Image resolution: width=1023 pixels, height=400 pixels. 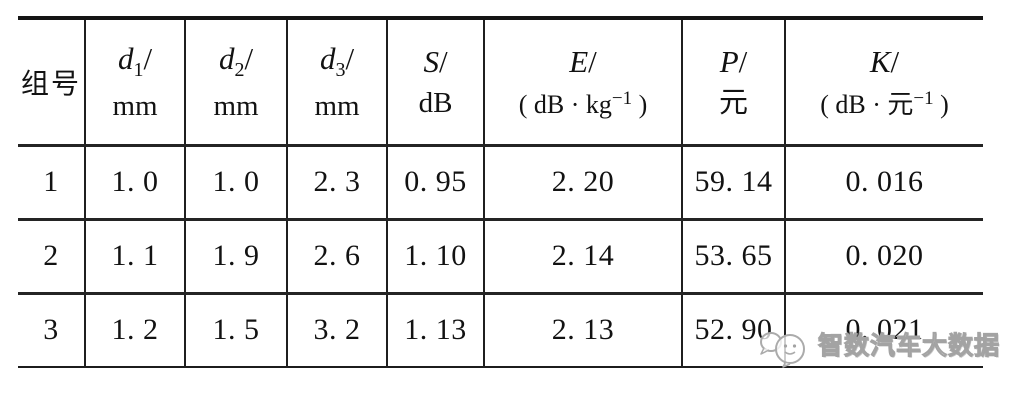 I want to click on cell-p: 59. 14, so click(x=733, y=183).